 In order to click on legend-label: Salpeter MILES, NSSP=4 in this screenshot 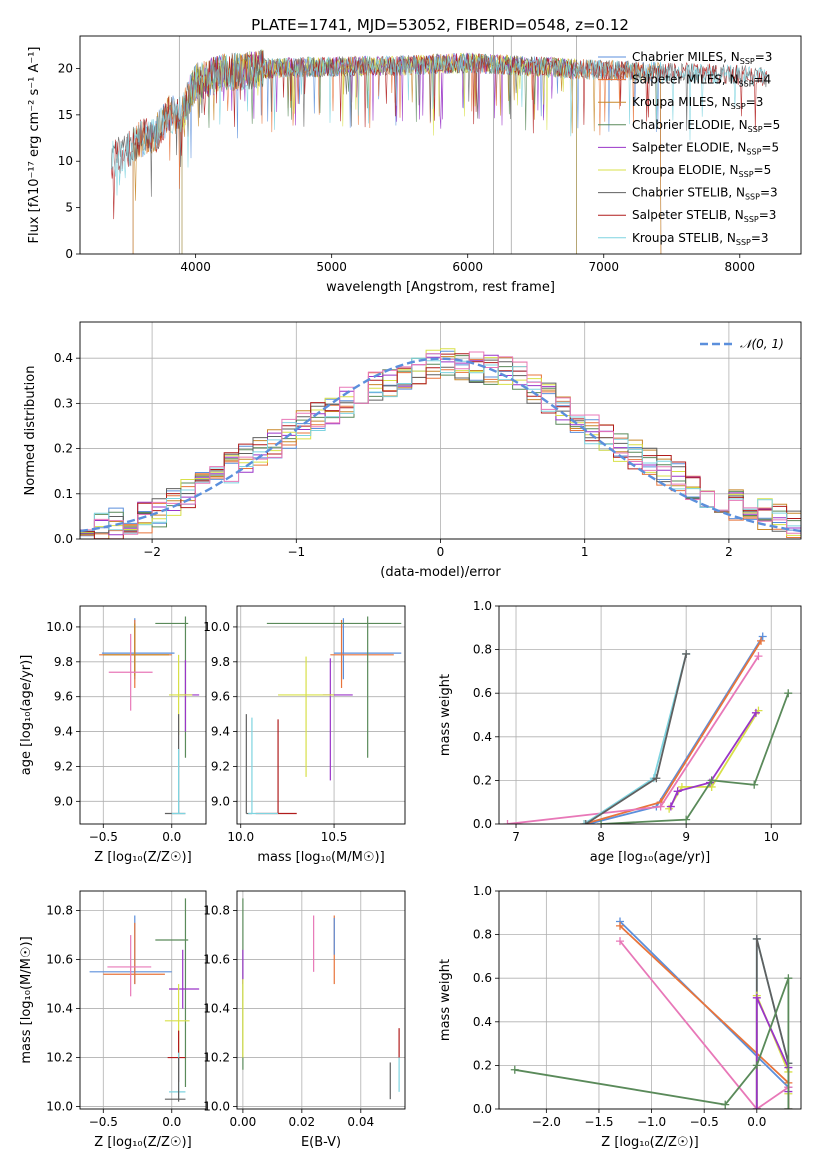, I will do `click(701, 81)`.